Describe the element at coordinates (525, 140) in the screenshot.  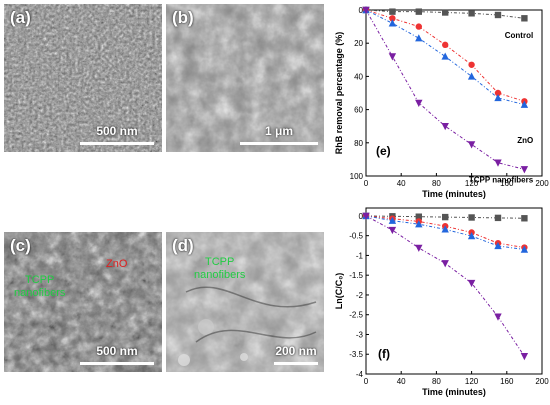
I see `series-label: ZnO` at that location.